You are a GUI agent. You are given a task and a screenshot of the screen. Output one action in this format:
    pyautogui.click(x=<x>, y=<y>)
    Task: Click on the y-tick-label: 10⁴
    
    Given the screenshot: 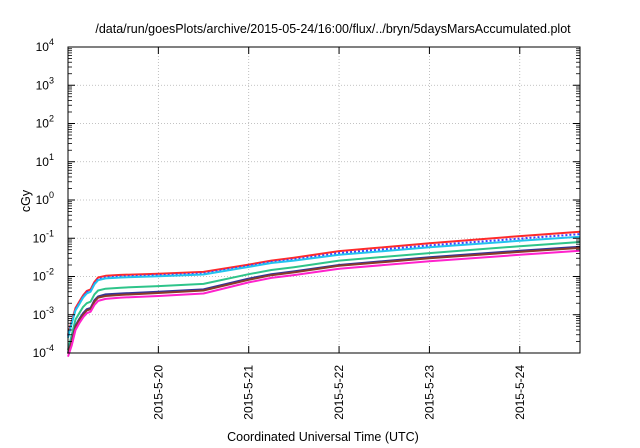 What is the action you would take?
    pyautogui.click(x=45, y=45)
    